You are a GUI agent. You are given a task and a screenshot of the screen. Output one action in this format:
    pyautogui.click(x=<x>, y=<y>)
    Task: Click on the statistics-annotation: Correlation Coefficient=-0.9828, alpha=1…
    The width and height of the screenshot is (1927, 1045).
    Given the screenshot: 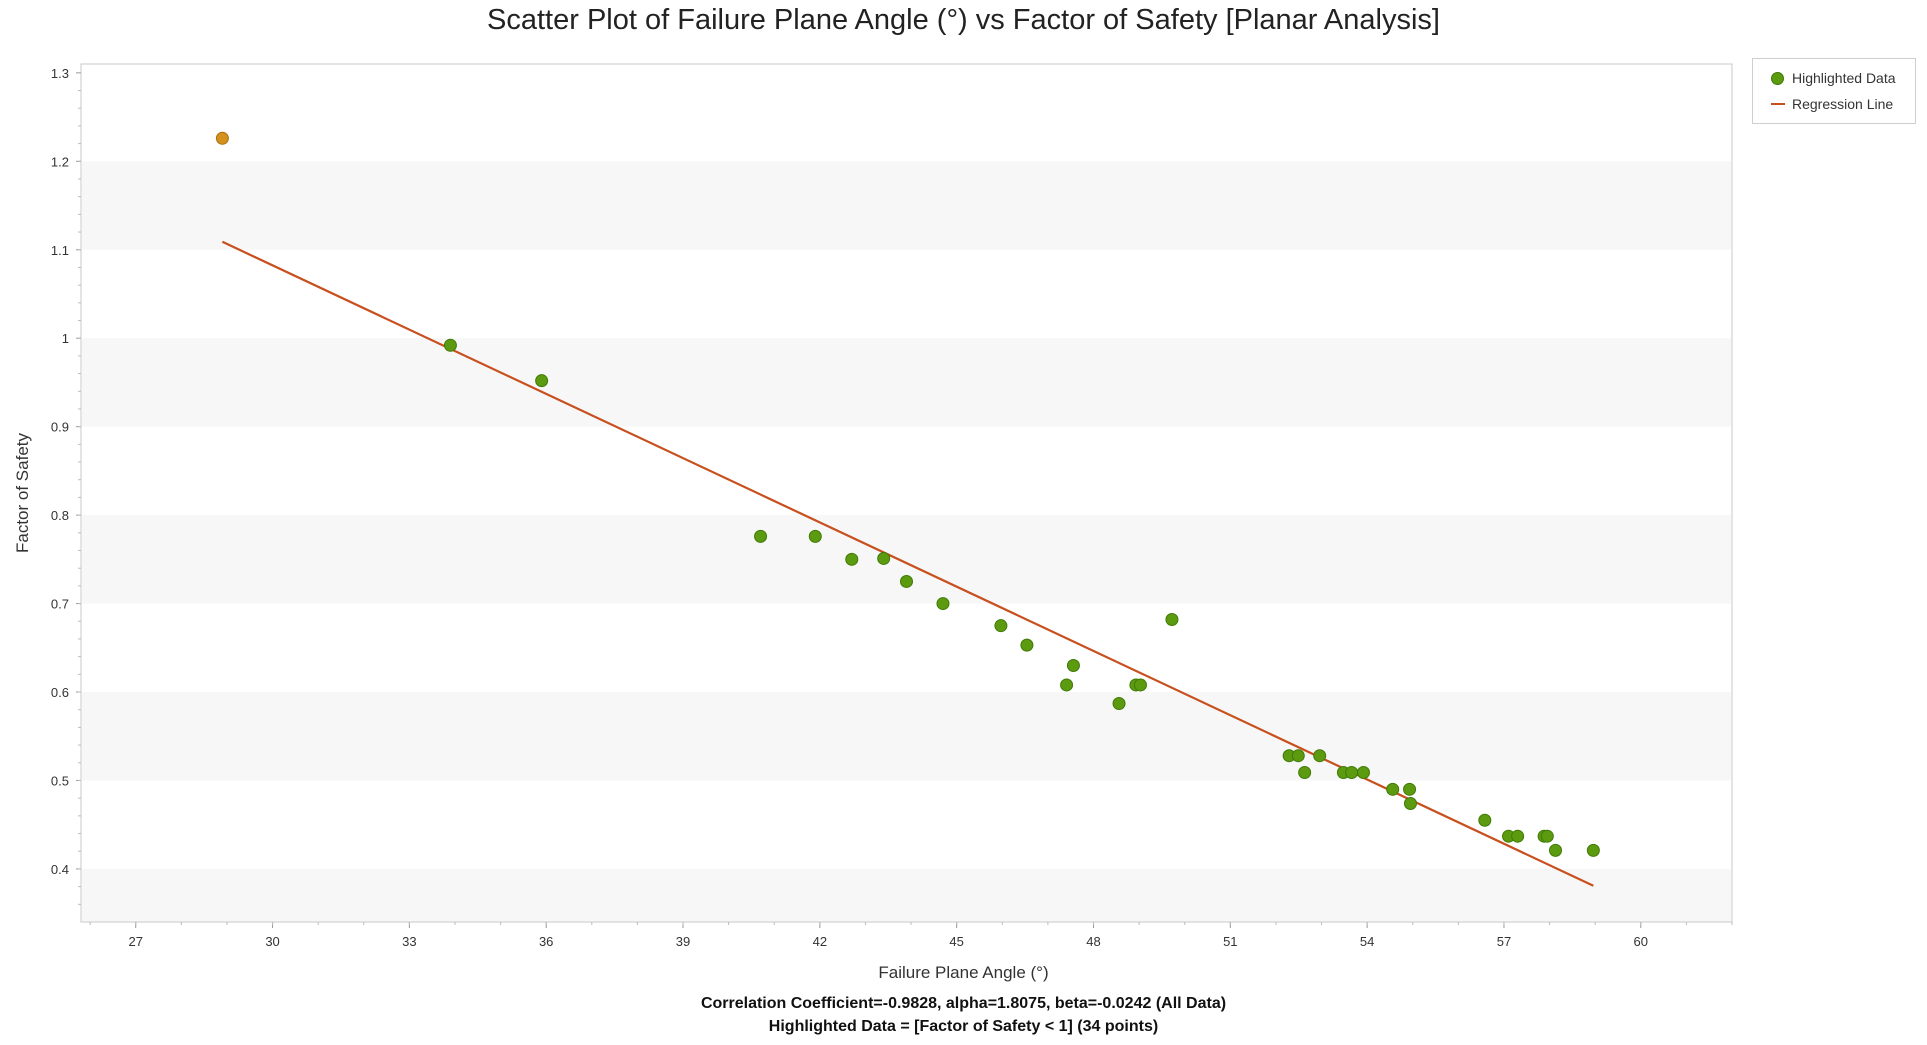 What is the action you would take?
    pyautogui.click(x=963, y=1003)
    